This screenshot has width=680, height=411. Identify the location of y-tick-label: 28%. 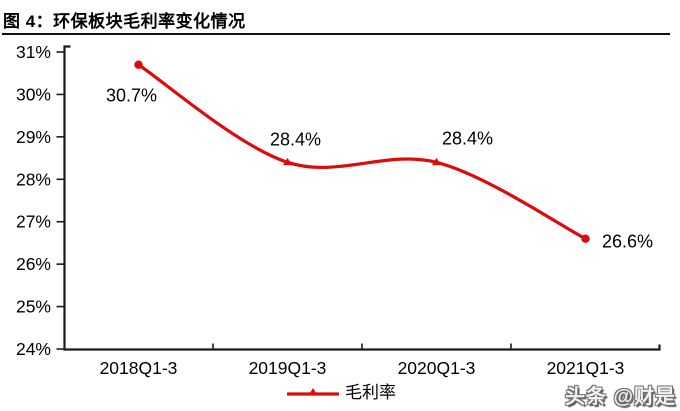
(33, 179).